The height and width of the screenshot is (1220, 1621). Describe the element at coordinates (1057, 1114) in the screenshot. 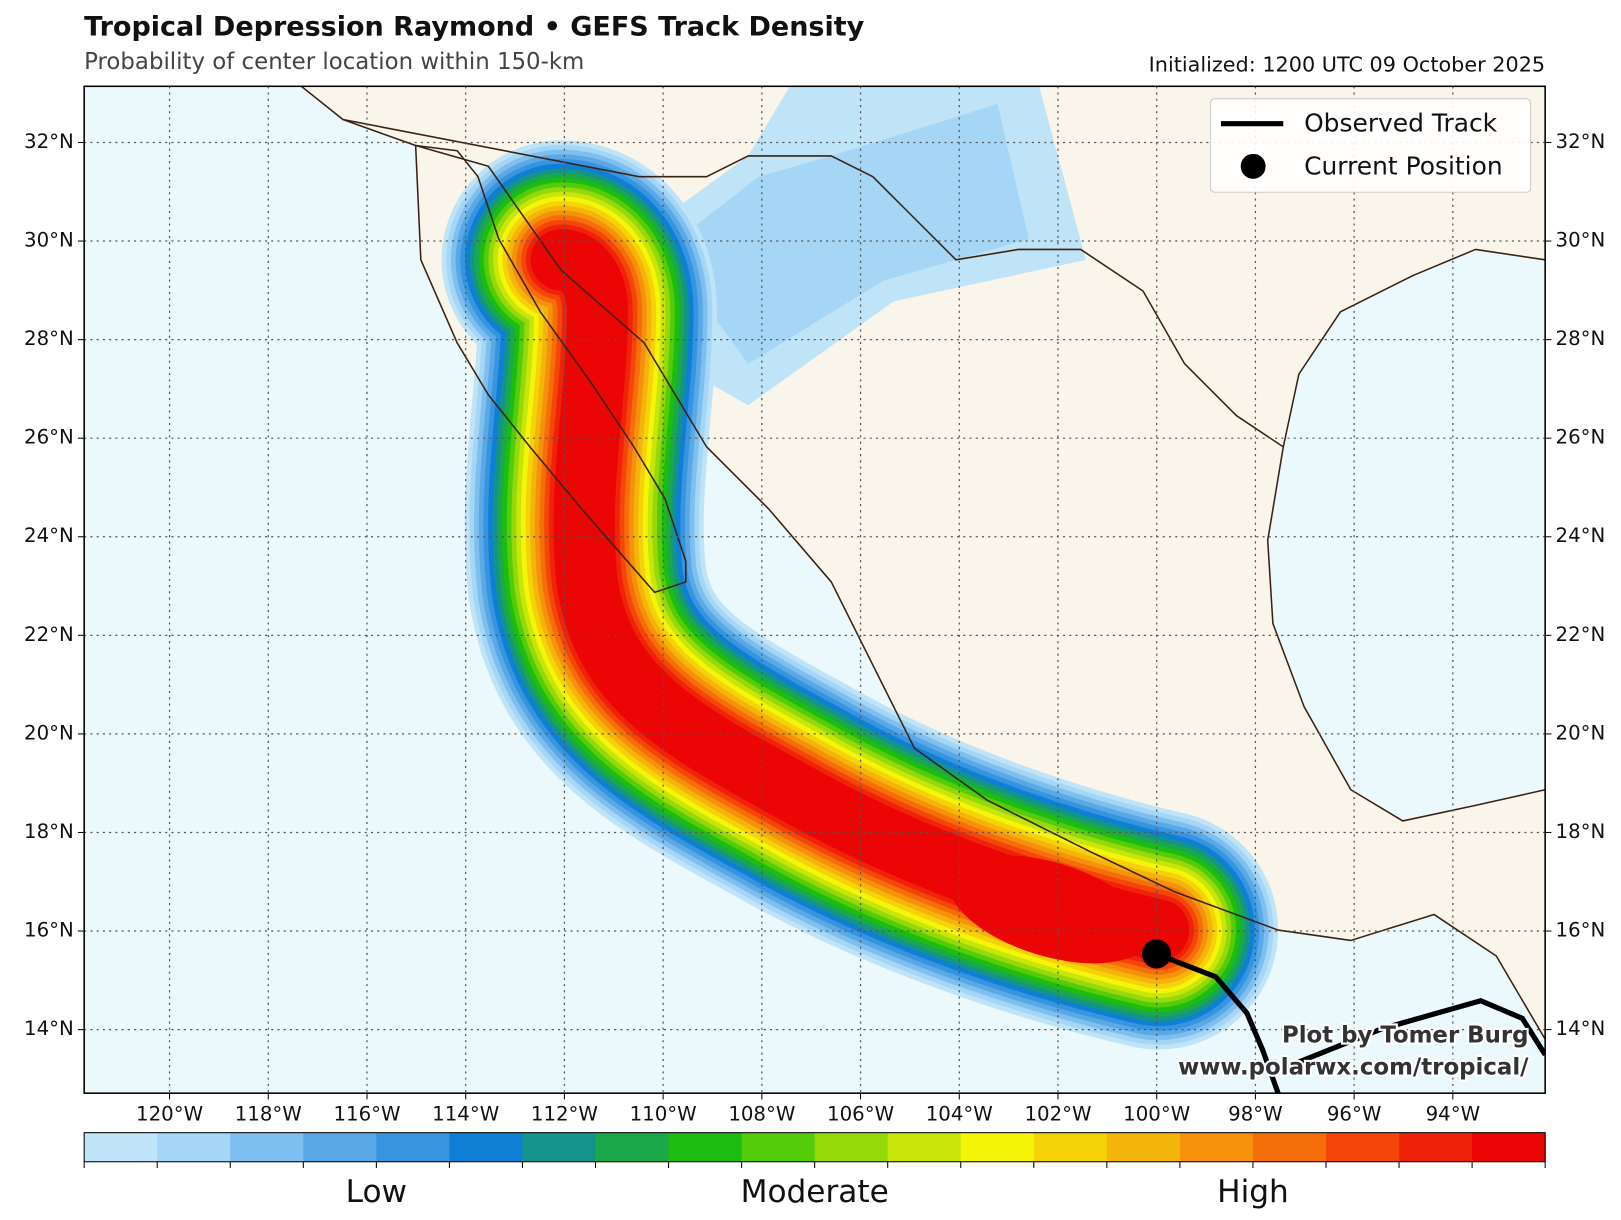

I see `lon-tick-label: 102°W` at that location.